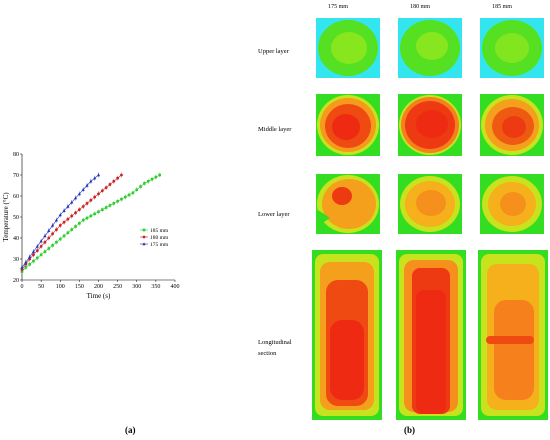 The height and width of the screenshot is (440, 550). What do you see at coordinates (155, 287) in the screenshot?
I see `x-tick-label: 350` at bounding box center [155, 287].